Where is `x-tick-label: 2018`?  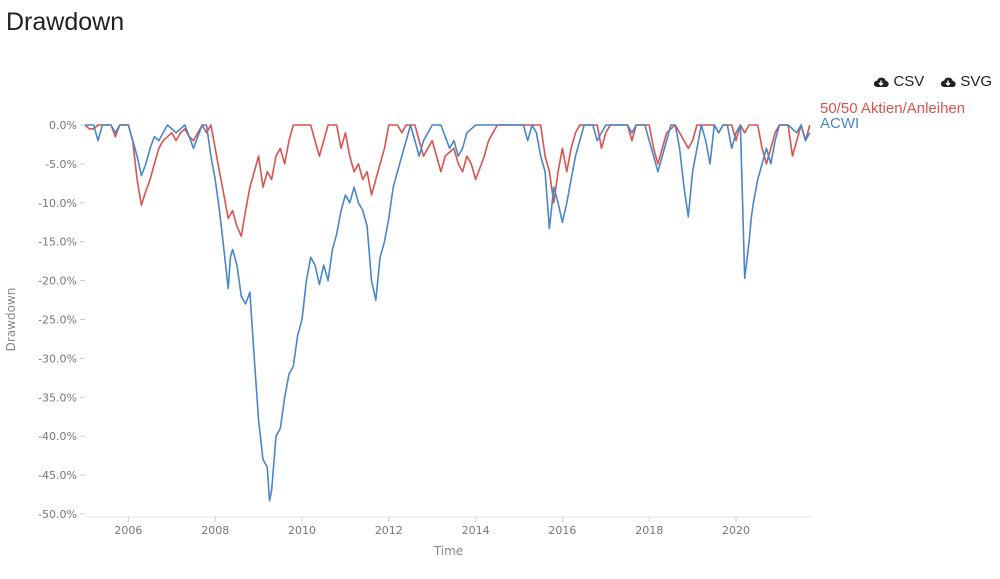
x-tick-label: 2018 is located at coordinates (649, 530).